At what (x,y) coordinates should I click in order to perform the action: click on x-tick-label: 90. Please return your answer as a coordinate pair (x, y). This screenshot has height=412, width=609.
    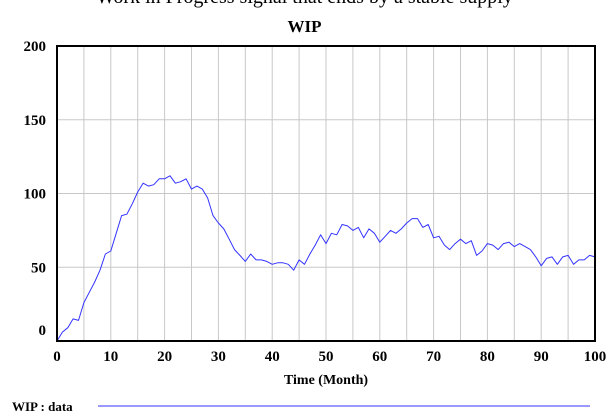
    Looking at the image, I should click on (541, 357).